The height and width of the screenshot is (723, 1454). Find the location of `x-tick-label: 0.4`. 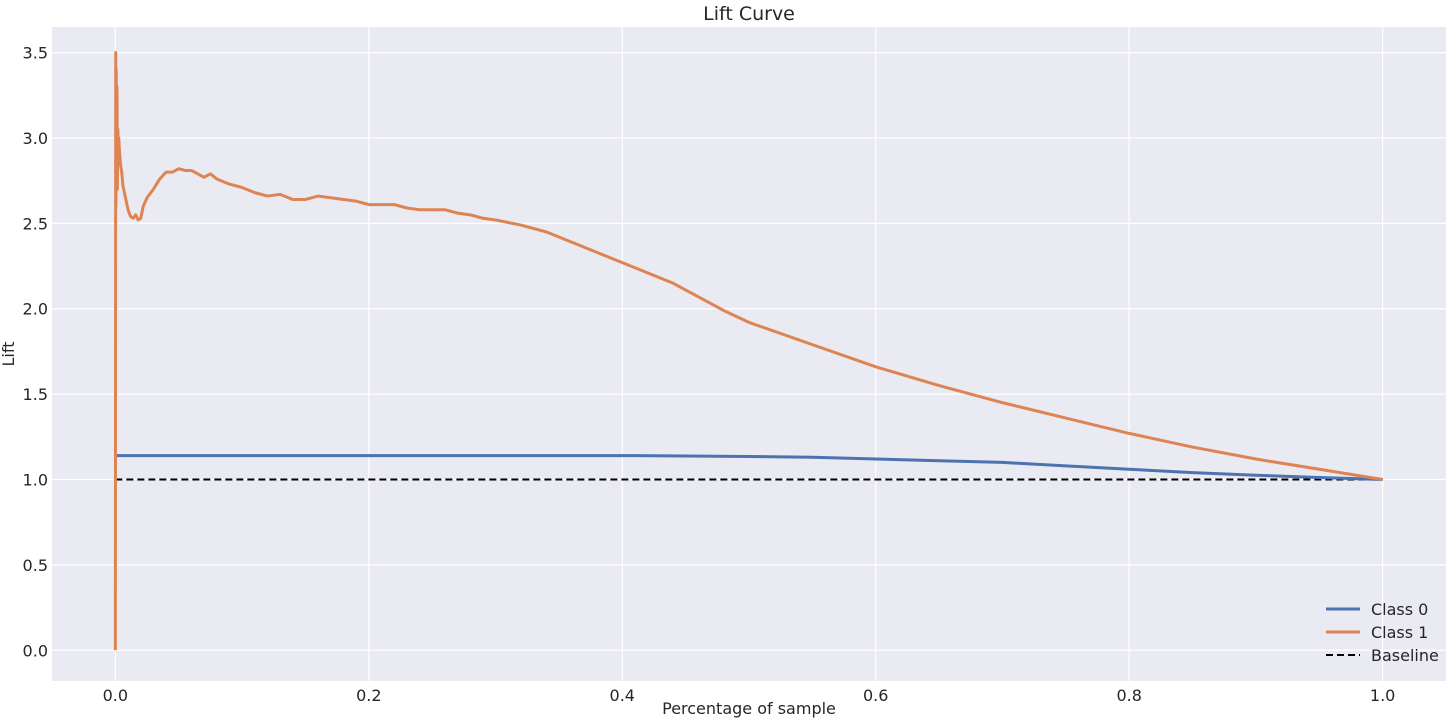

x-tick-label: 0.4 is located at coordinates (622, 695).